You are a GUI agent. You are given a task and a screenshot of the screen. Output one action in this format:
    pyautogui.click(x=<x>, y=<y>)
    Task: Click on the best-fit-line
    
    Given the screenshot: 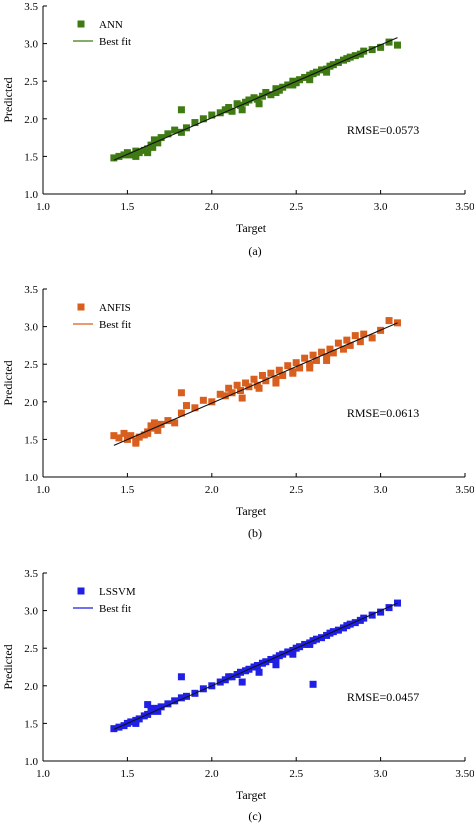 What is the action you would take?
    pyautogui.click(x=255, y=384)
    